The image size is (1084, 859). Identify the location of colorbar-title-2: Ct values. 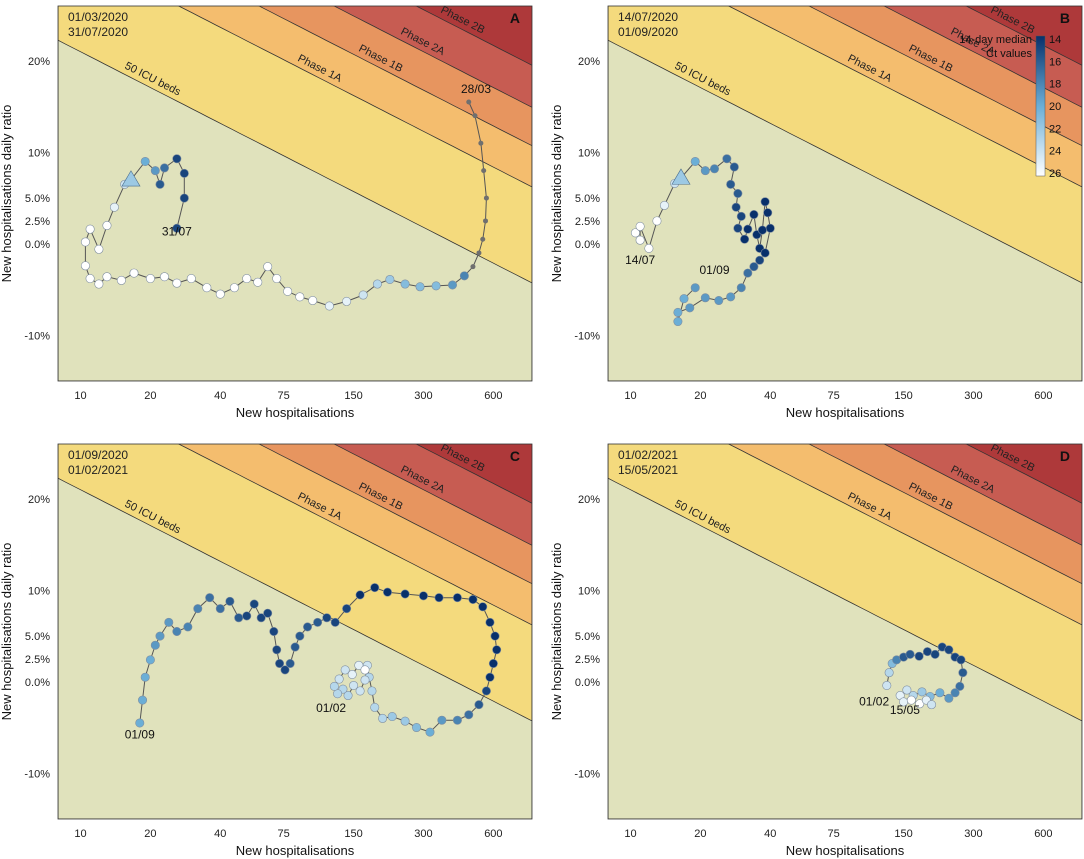
(1009, 54).